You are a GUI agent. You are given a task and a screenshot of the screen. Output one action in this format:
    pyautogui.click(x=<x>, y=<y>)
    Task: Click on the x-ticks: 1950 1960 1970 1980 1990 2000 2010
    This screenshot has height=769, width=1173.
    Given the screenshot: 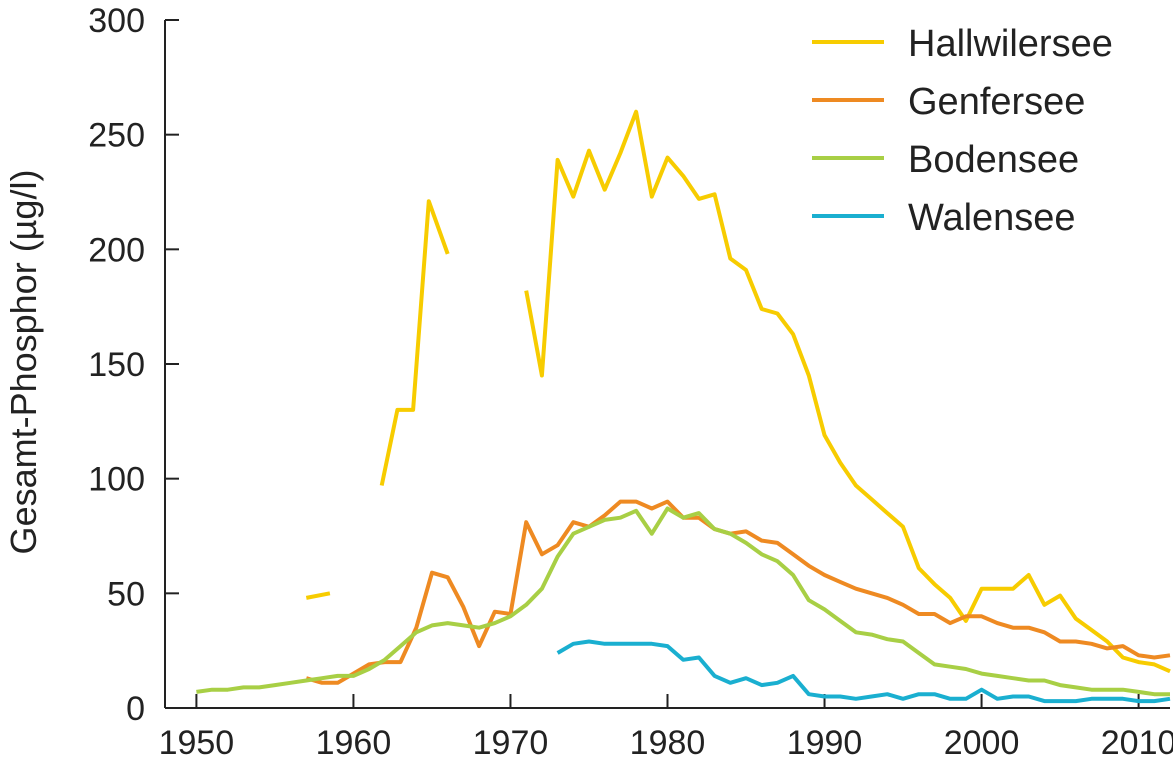 What is the action you would take?
    pyautogui.click(x=666, y=728)
    